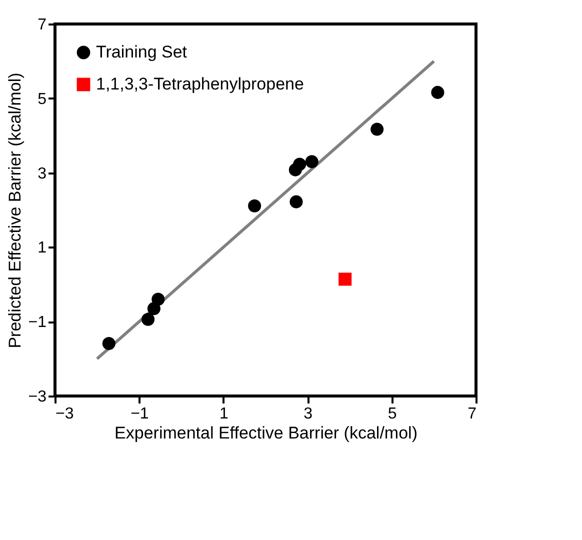 This screenshot has width=582, height=540. Describe the element at coordinates (42, 173) in the screenshot. I see `y-tick-label: 3` at that location.